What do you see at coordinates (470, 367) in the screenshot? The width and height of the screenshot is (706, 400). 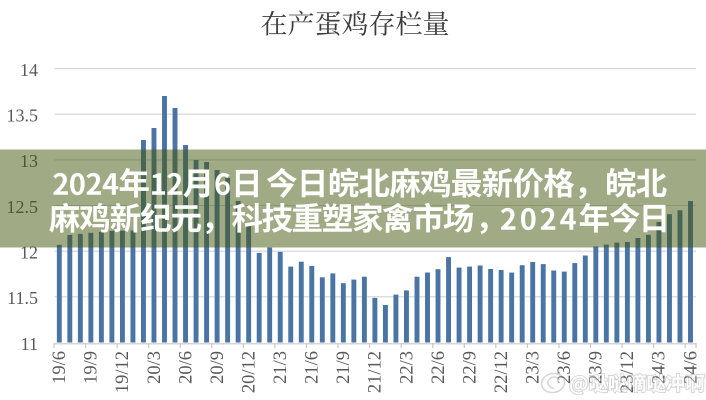 I see `svg-text: 22/9` at bounding box center [470, 367].